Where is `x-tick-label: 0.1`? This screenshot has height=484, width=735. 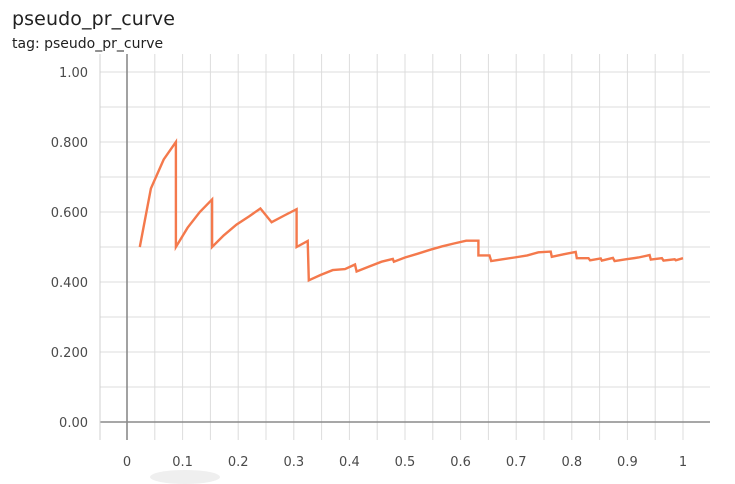
x-tick-label: 0.1 is located at coordinates (182, 462).